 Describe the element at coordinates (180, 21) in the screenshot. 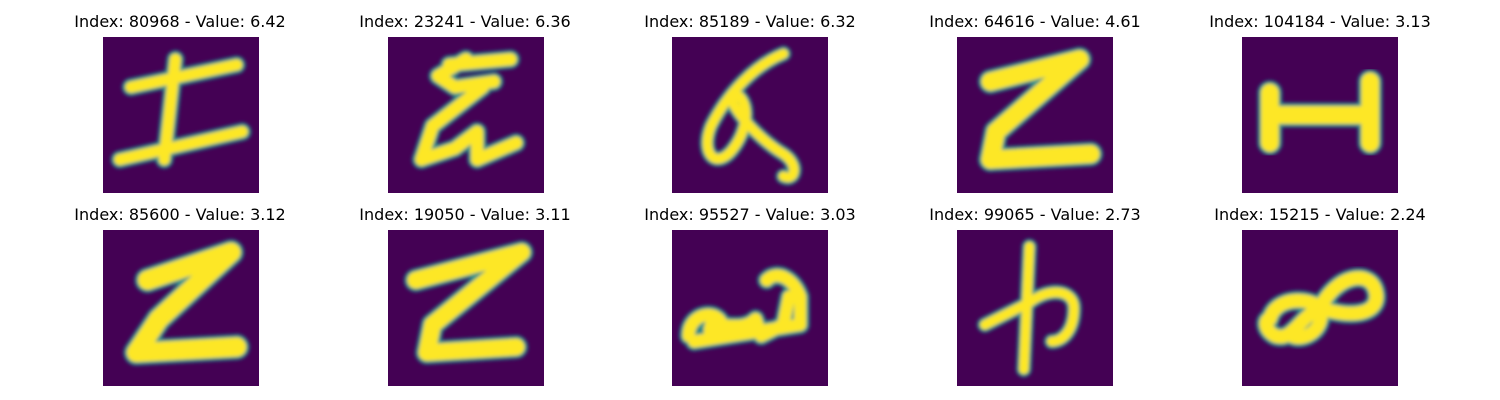

I see `panel-title: Index: 80968 - Value: 6.42` at that location.